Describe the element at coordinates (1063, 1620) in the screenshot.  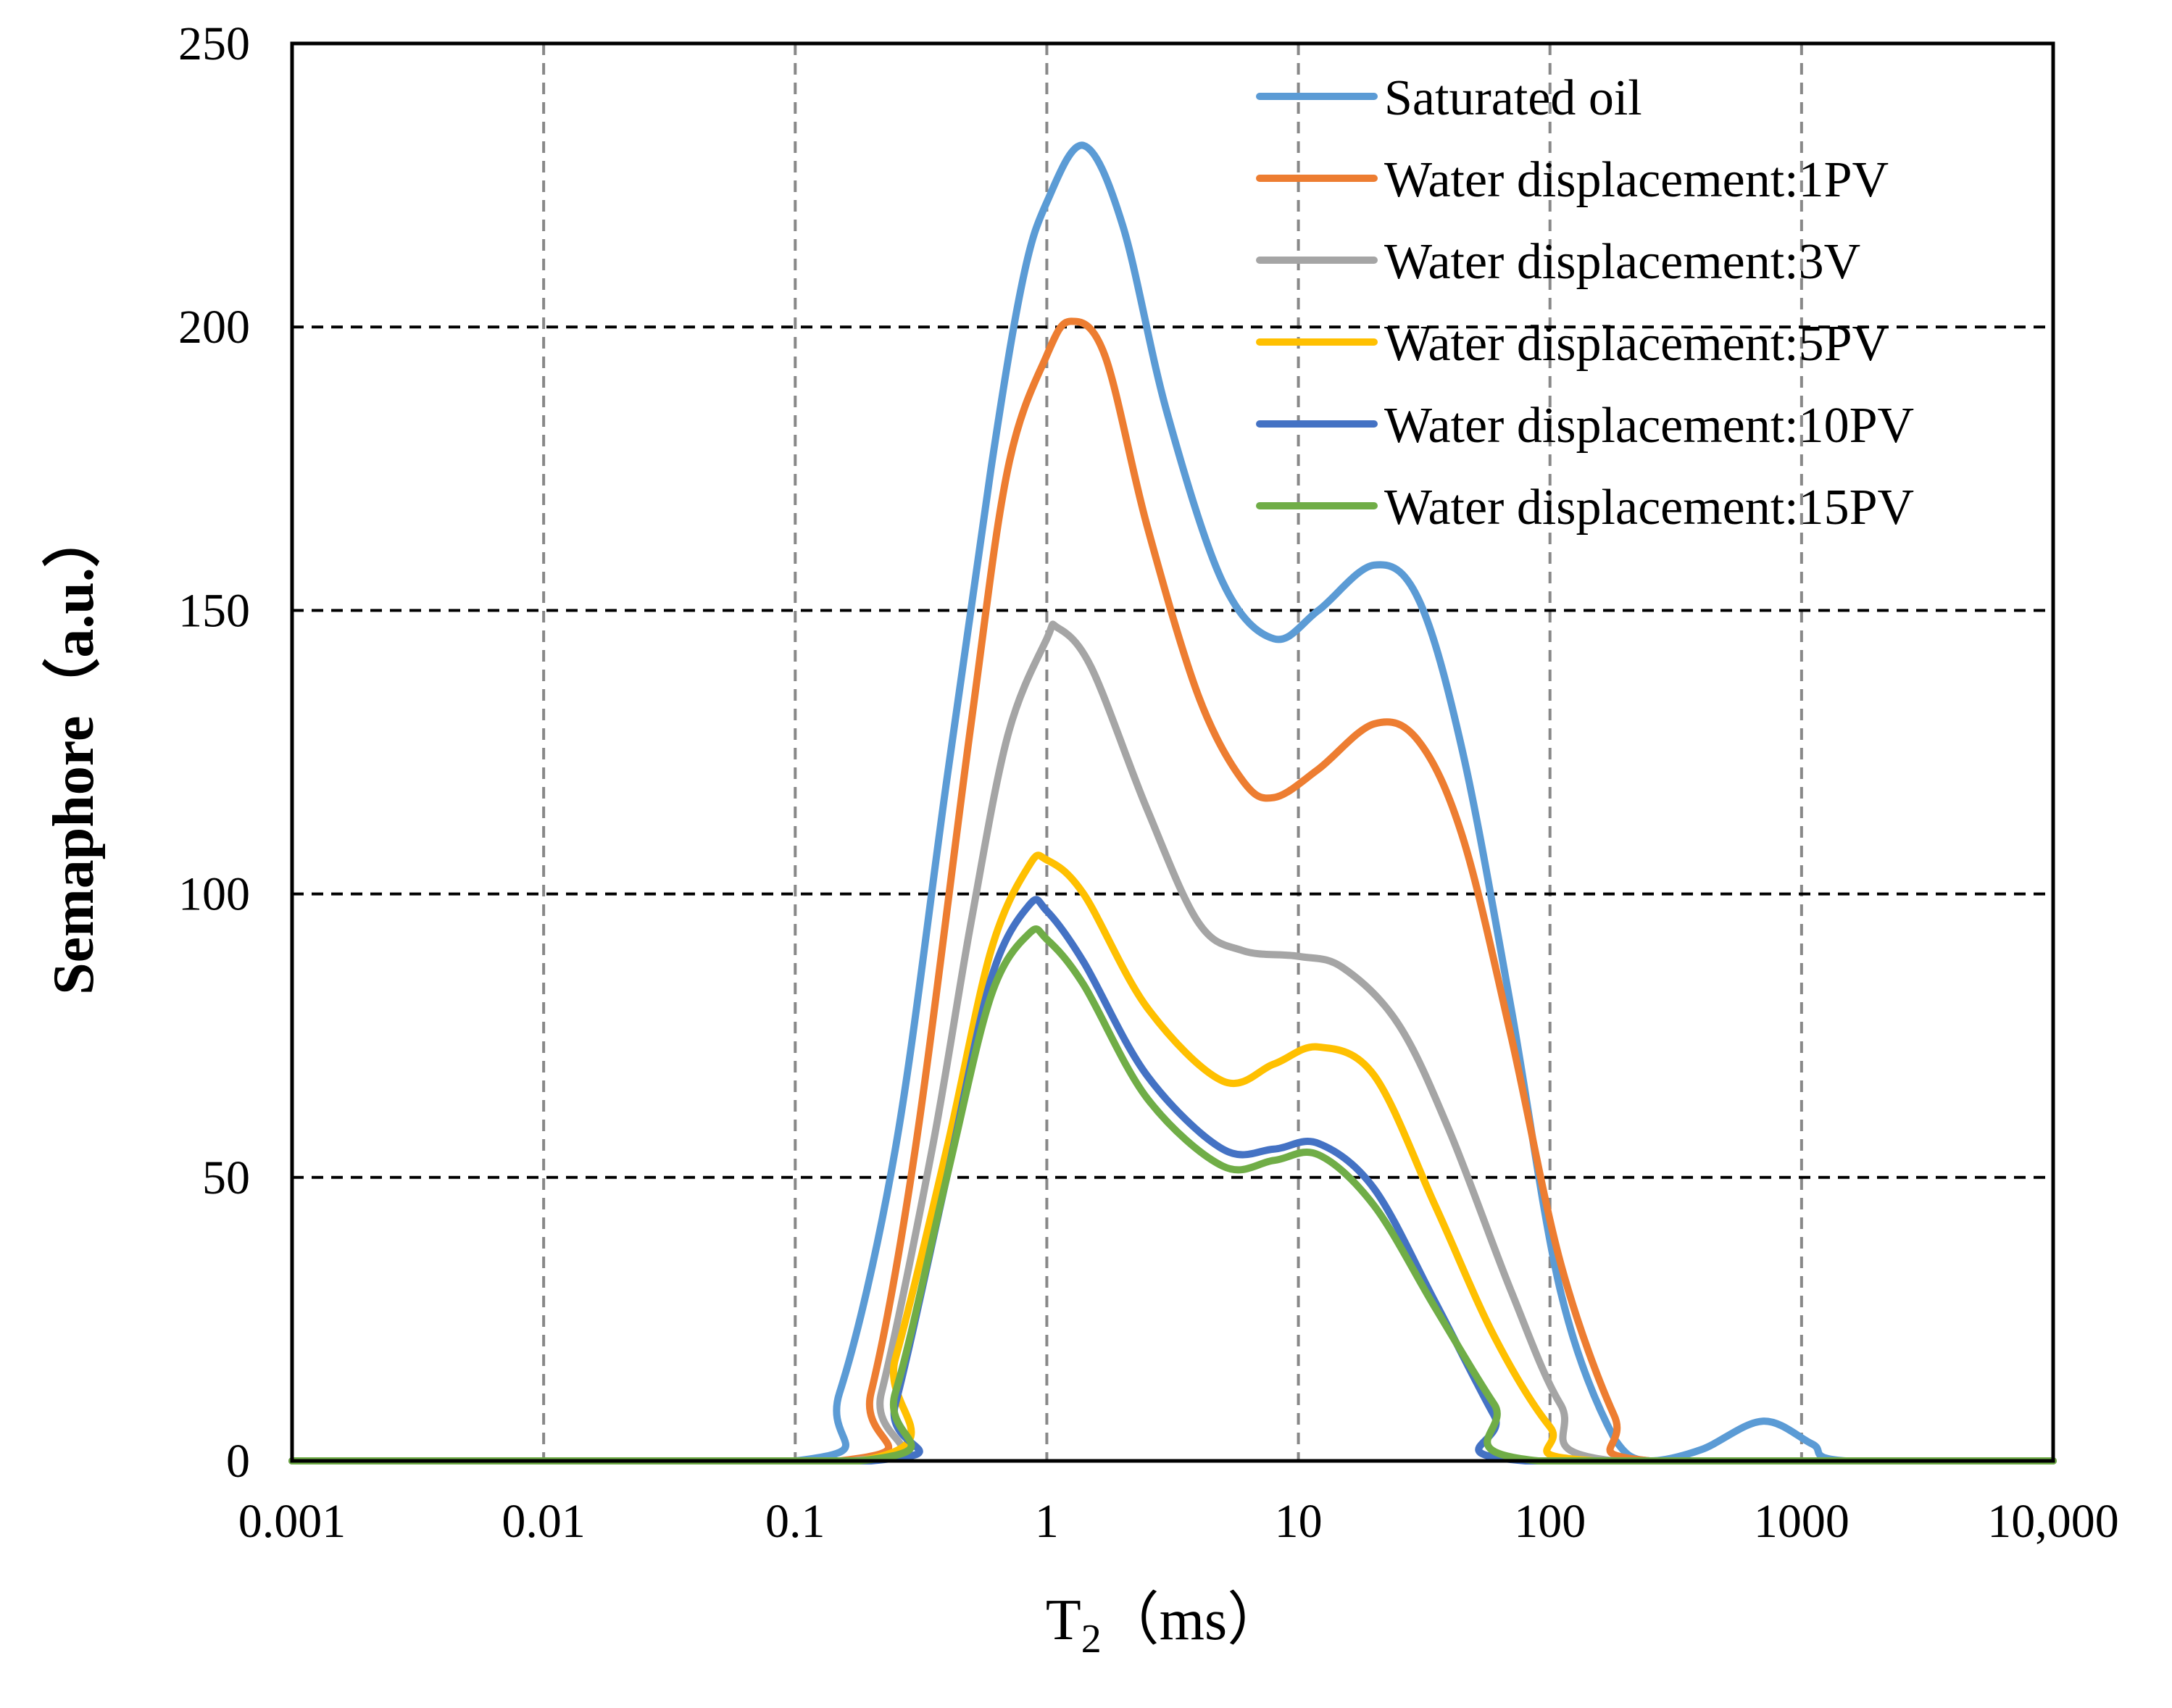
I see `x-axis-title-main: T` at that location.